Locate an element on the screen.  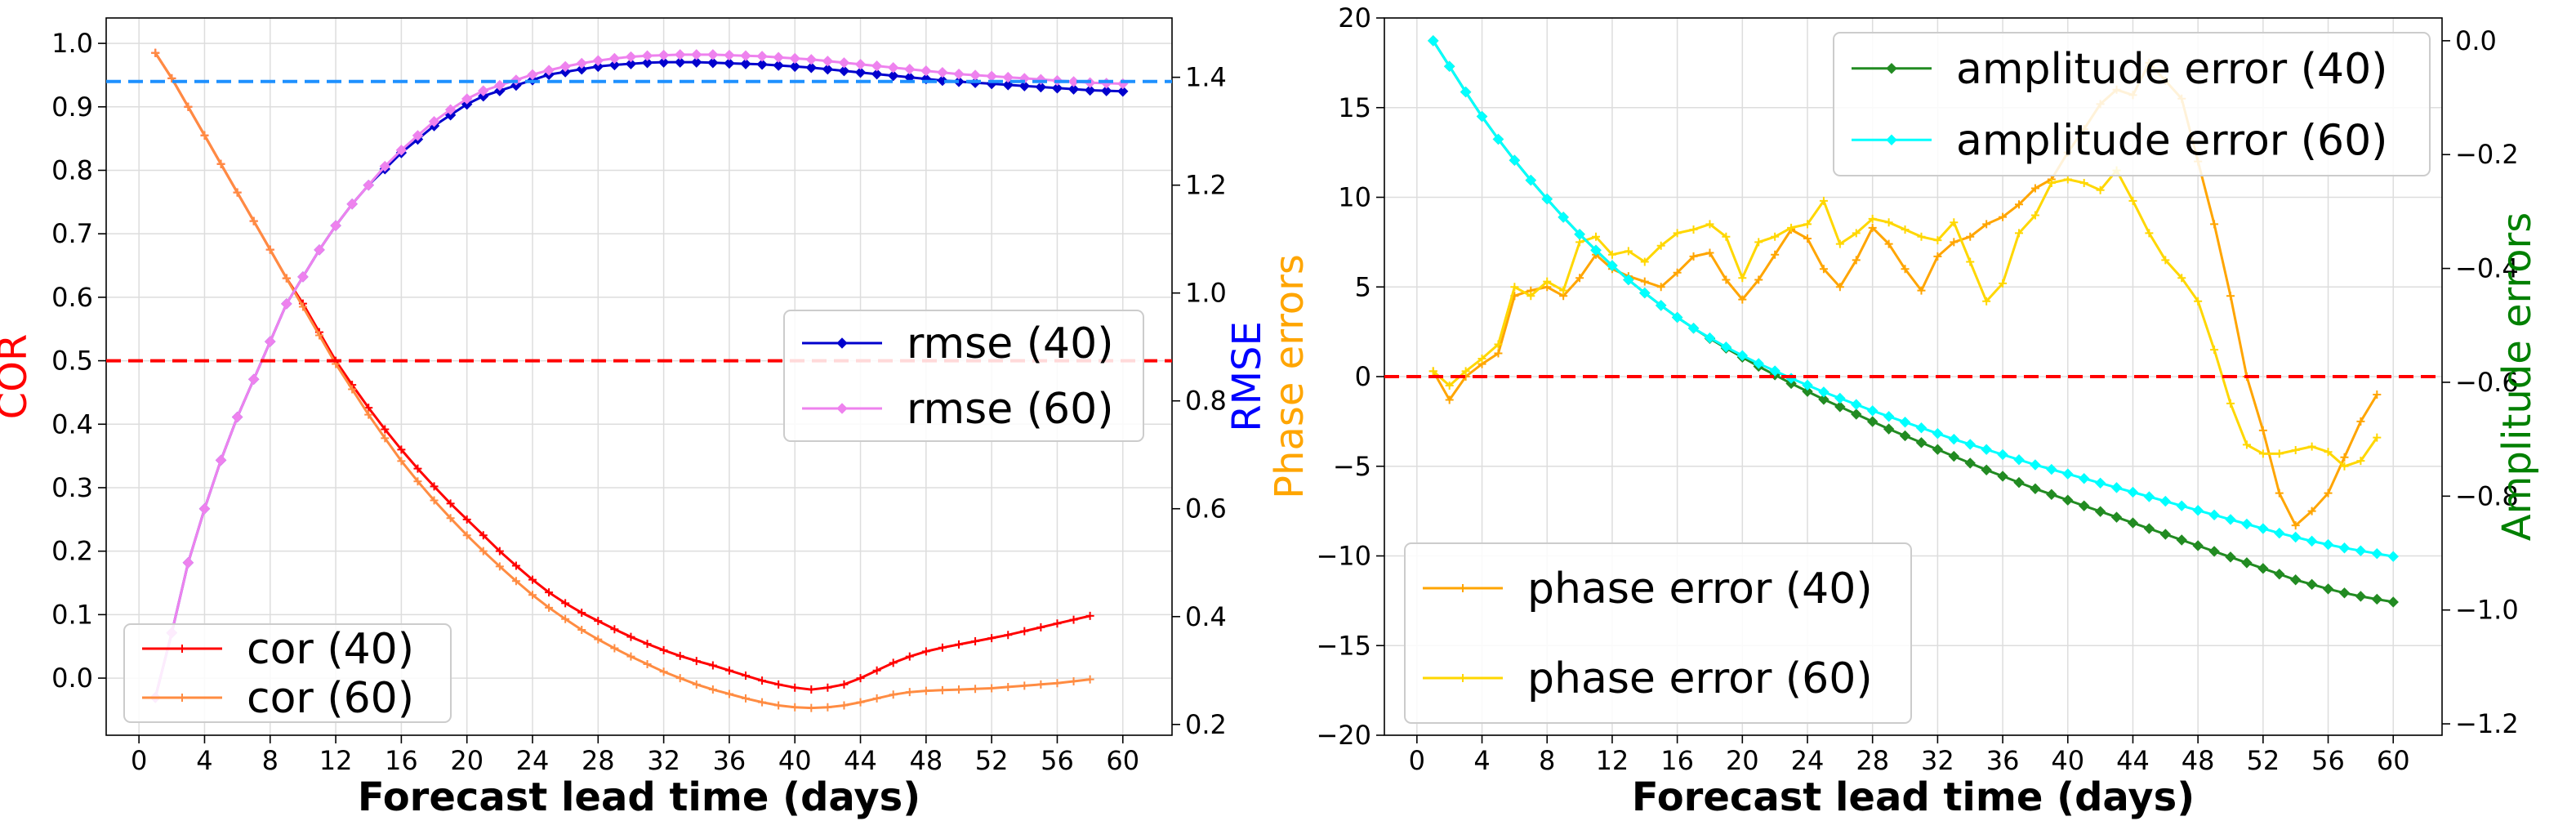
y-left-tick-label: 10 is located at coordinates (1354, 197).